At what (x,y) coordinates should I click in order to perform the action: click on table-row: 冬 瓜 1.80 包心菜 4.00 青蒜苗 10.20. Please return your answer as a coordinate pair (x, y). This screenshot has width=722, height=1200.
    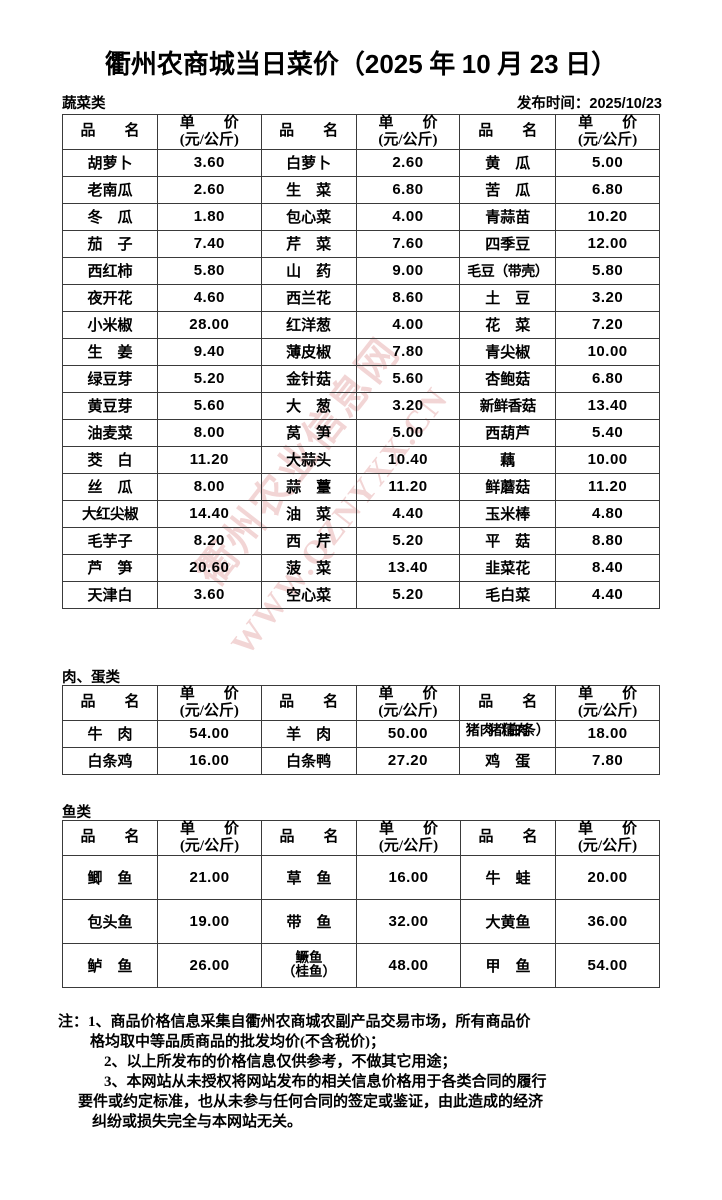
    Looking at the image, I should click on (361, 216).